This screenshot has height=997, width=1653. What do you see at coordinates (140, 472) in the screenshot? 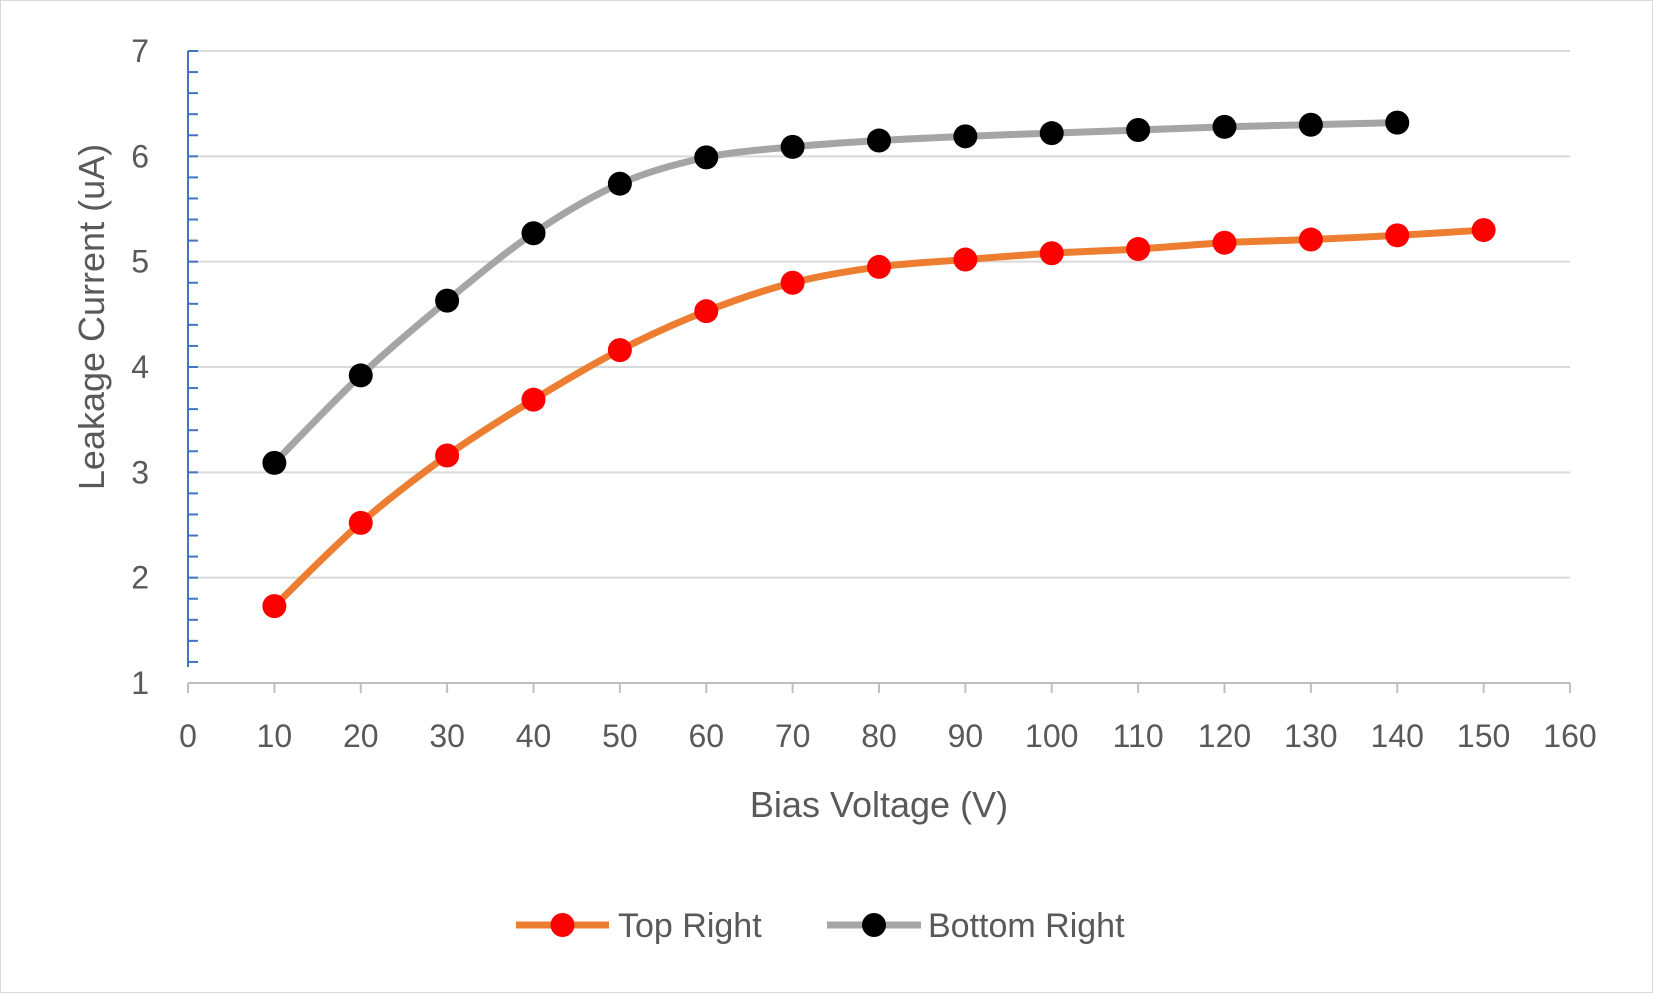
I see `y-tick-label: 3` at bounding box center [140, 472].